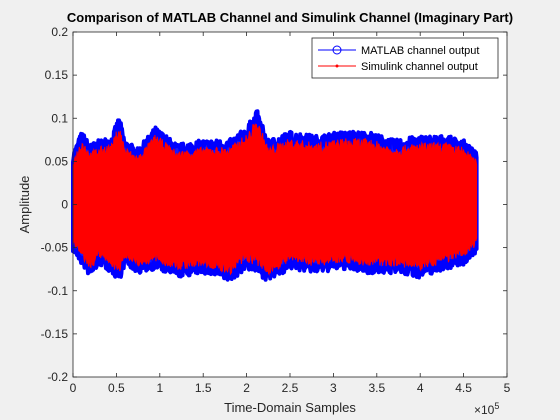  Describe the element at coordinates (419, 67) in the screenshot. I see `legend-label: Simulink channel output` at that location.